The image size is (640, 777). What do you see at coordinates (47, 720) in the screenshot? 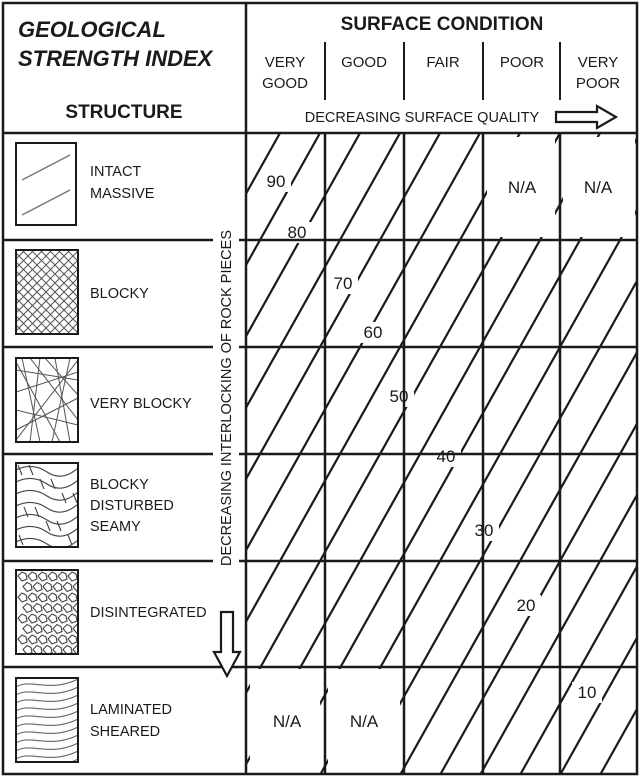
I see `laminated-sheared-icon` at bounding box center [47, 720].